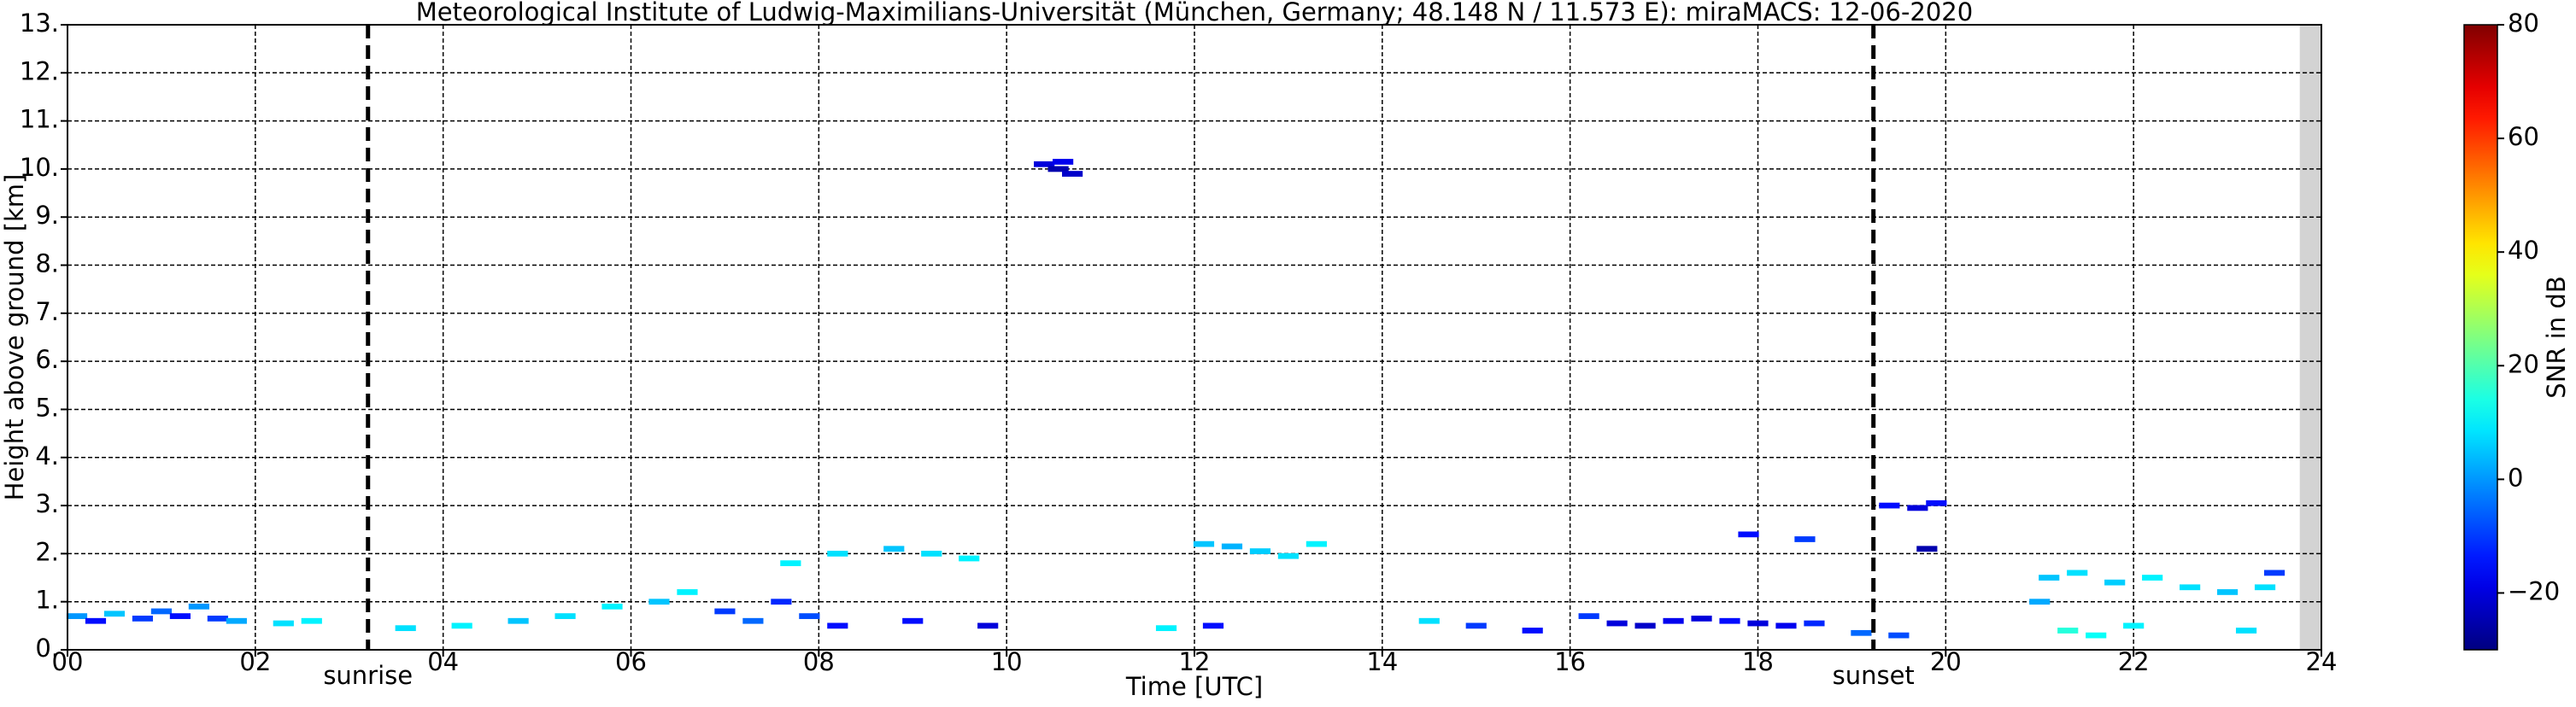 This screenshot has width=2576, height=707. I want to click on y-tick-label: 13., so click(39, 23).